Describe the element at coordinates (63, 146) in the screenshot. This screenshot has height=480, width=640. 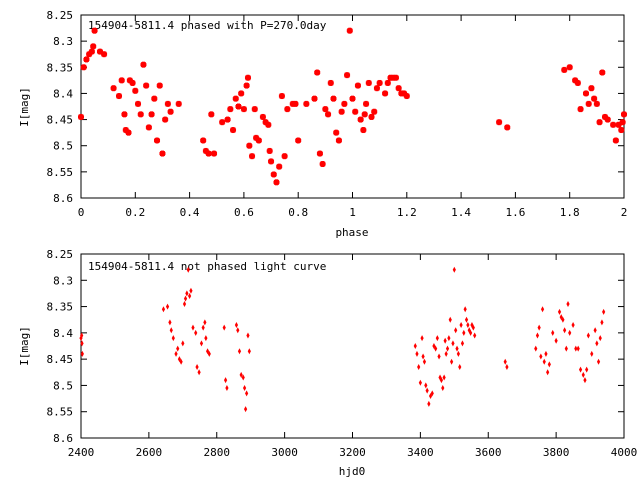
I see `y-tick-label: 8.5` at that location.